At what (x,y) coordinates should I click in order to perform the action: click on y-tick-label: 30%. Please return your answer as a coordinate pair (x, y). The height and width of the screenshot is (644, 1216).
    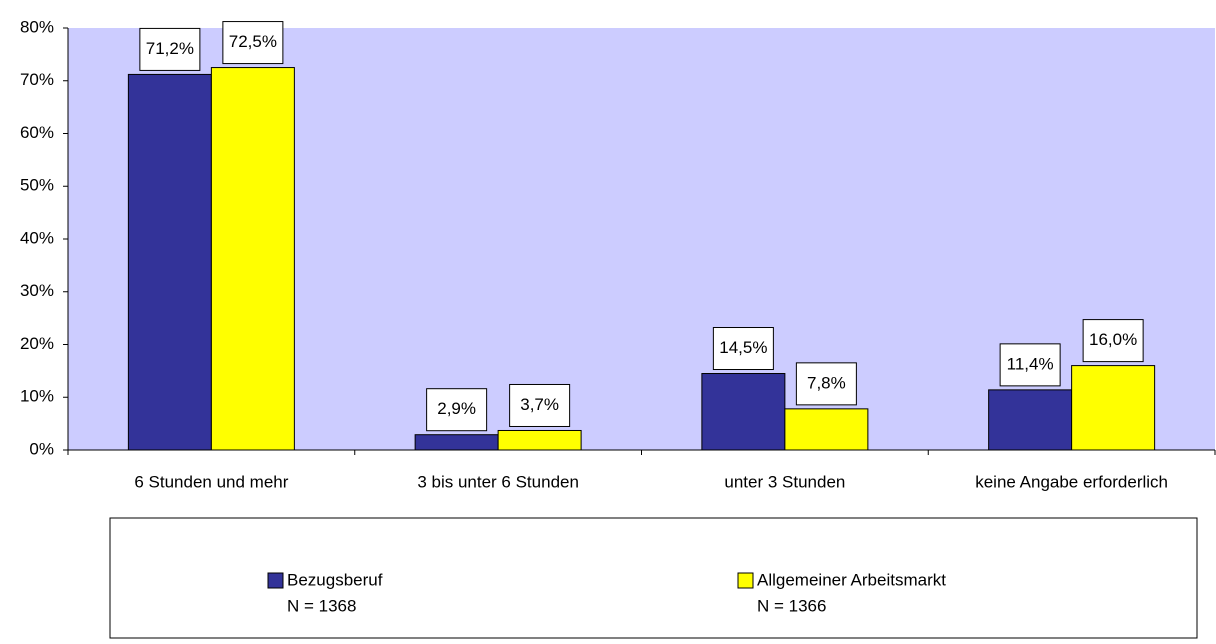
    Looking at the image, I should click on (37, 290).